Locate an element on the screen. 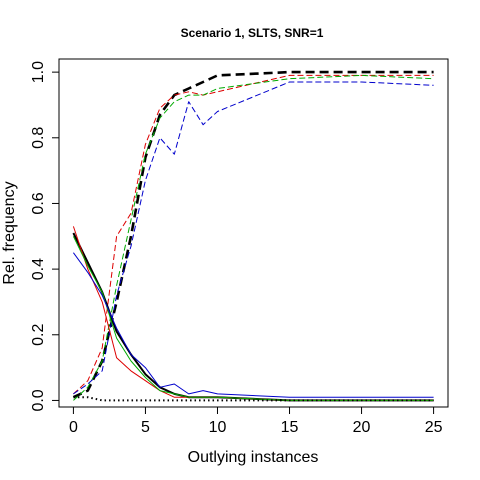  x-axis-label: Outlying instances is located at coordinates (253, 457).